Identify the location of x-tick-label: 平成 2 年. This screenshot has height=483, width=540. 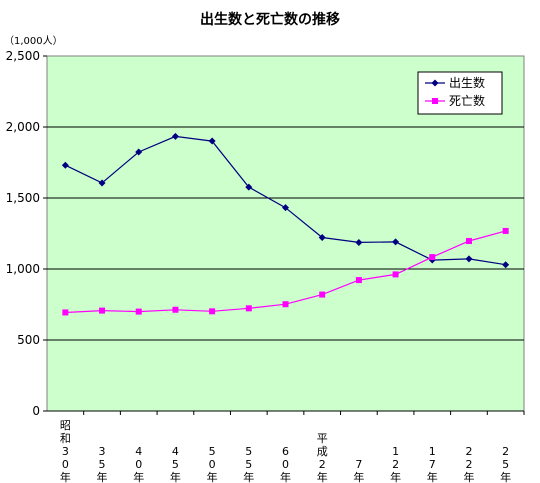
(322, 457).